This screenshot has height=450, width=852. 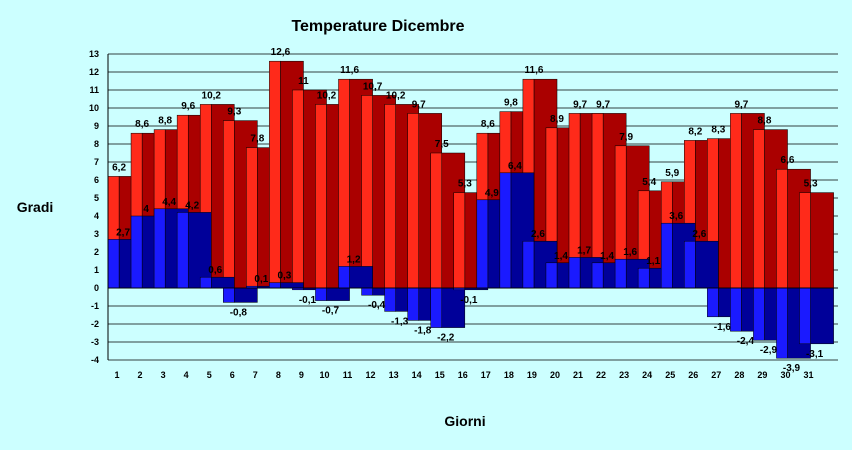 What do you see at coordinates (261, 279) in the screenshot?
I see `min-data-label: 0,1` at bounding box center [261, 279].